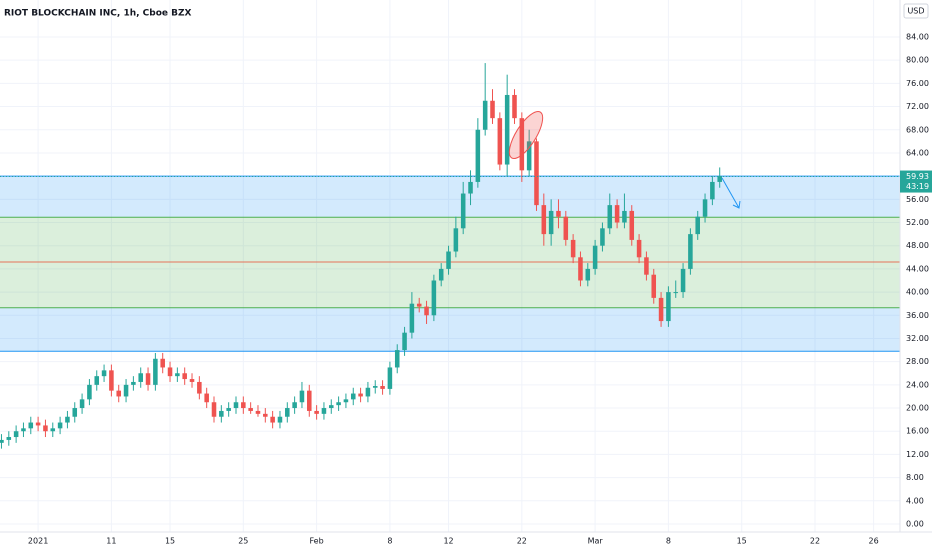 This screenshot has height=550, width=932. I want to click on highlight-ellipse, so click(526, 135).